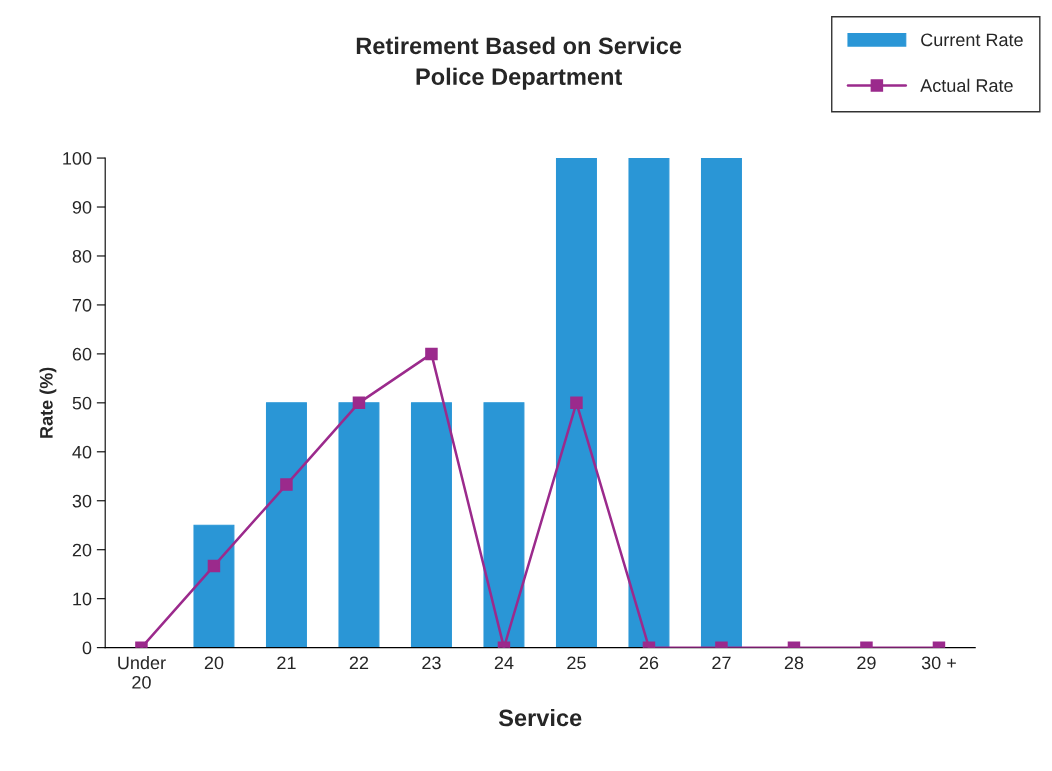 Image resolution: width=1052 pixels, height=771 pixels. What do you see at coordinates (214, 663) in the screenshot?
I see `x-tick-label: 20` at bounding box center [214, 663].